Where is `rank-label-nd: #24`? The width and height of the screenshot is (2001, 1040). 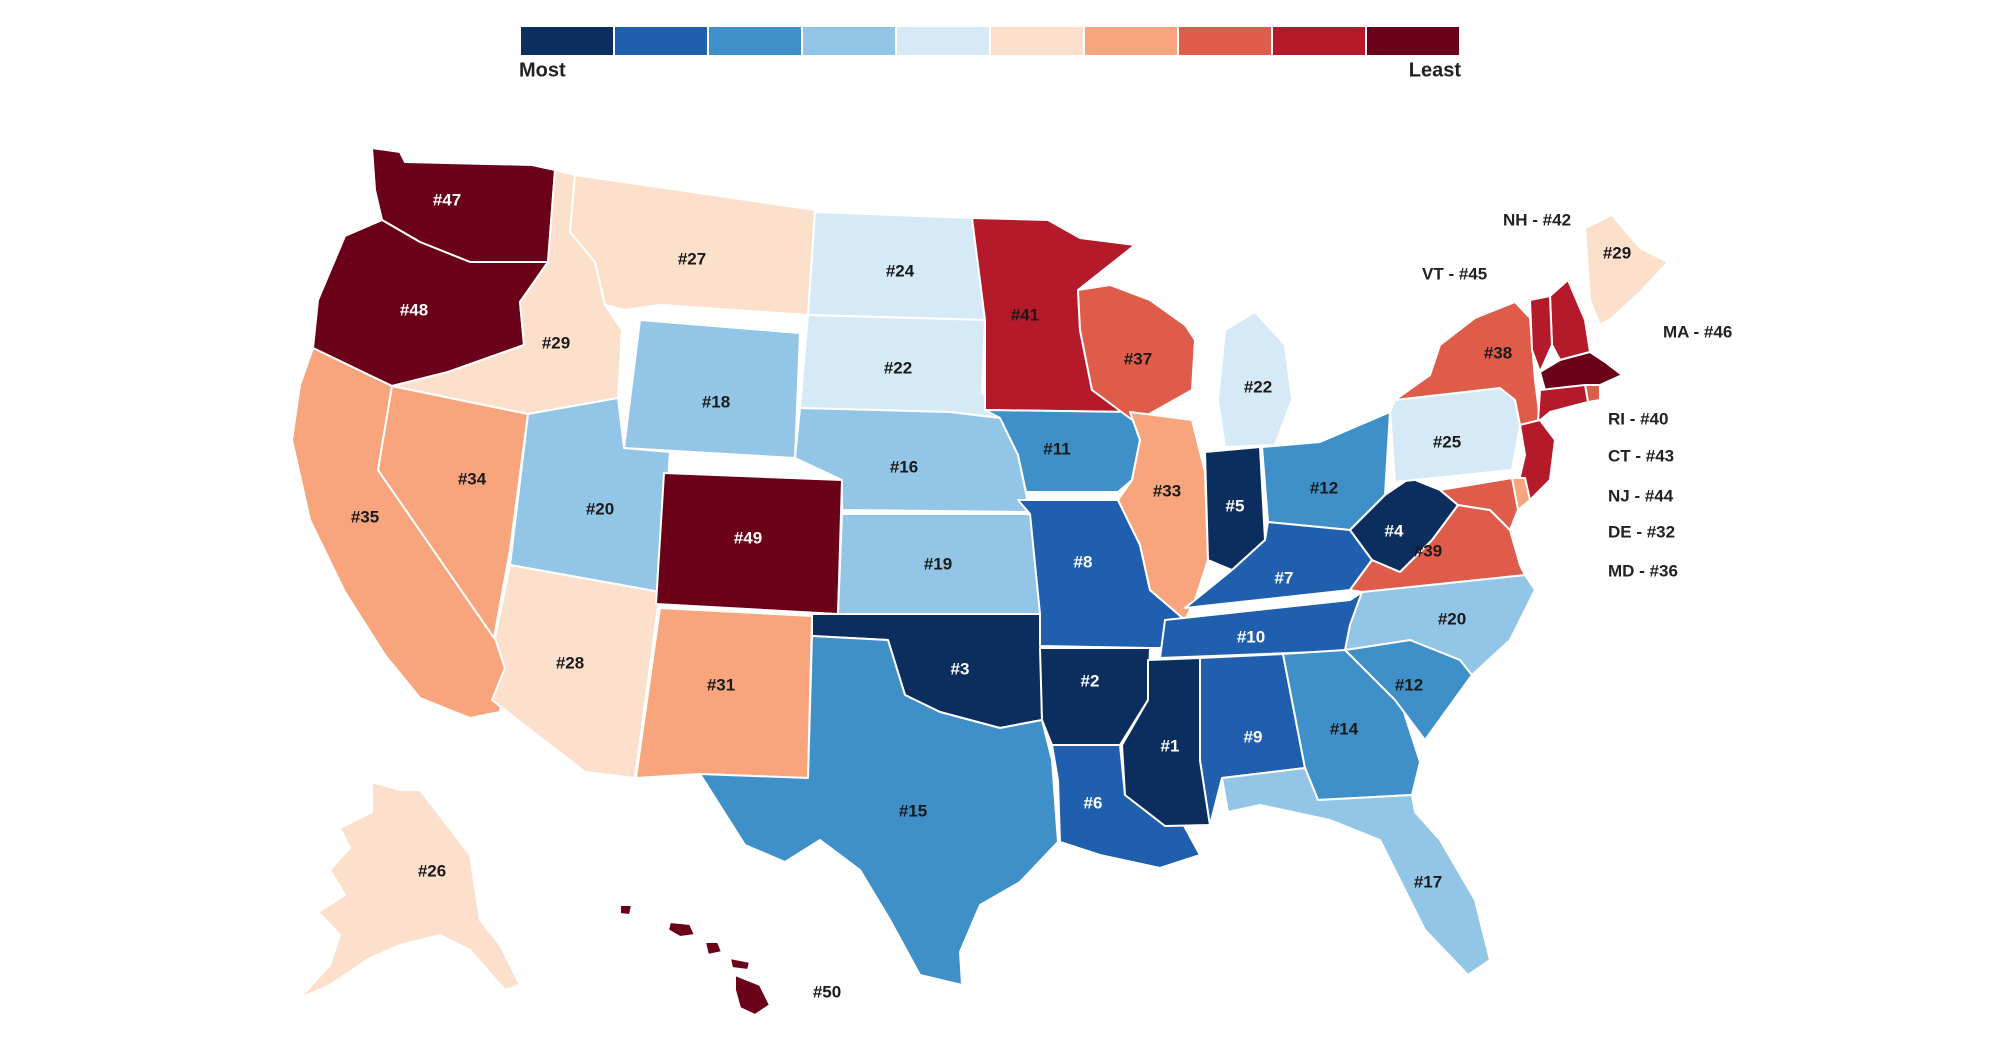
rank-label-nd: #24 is located at coordinates (900, 270).